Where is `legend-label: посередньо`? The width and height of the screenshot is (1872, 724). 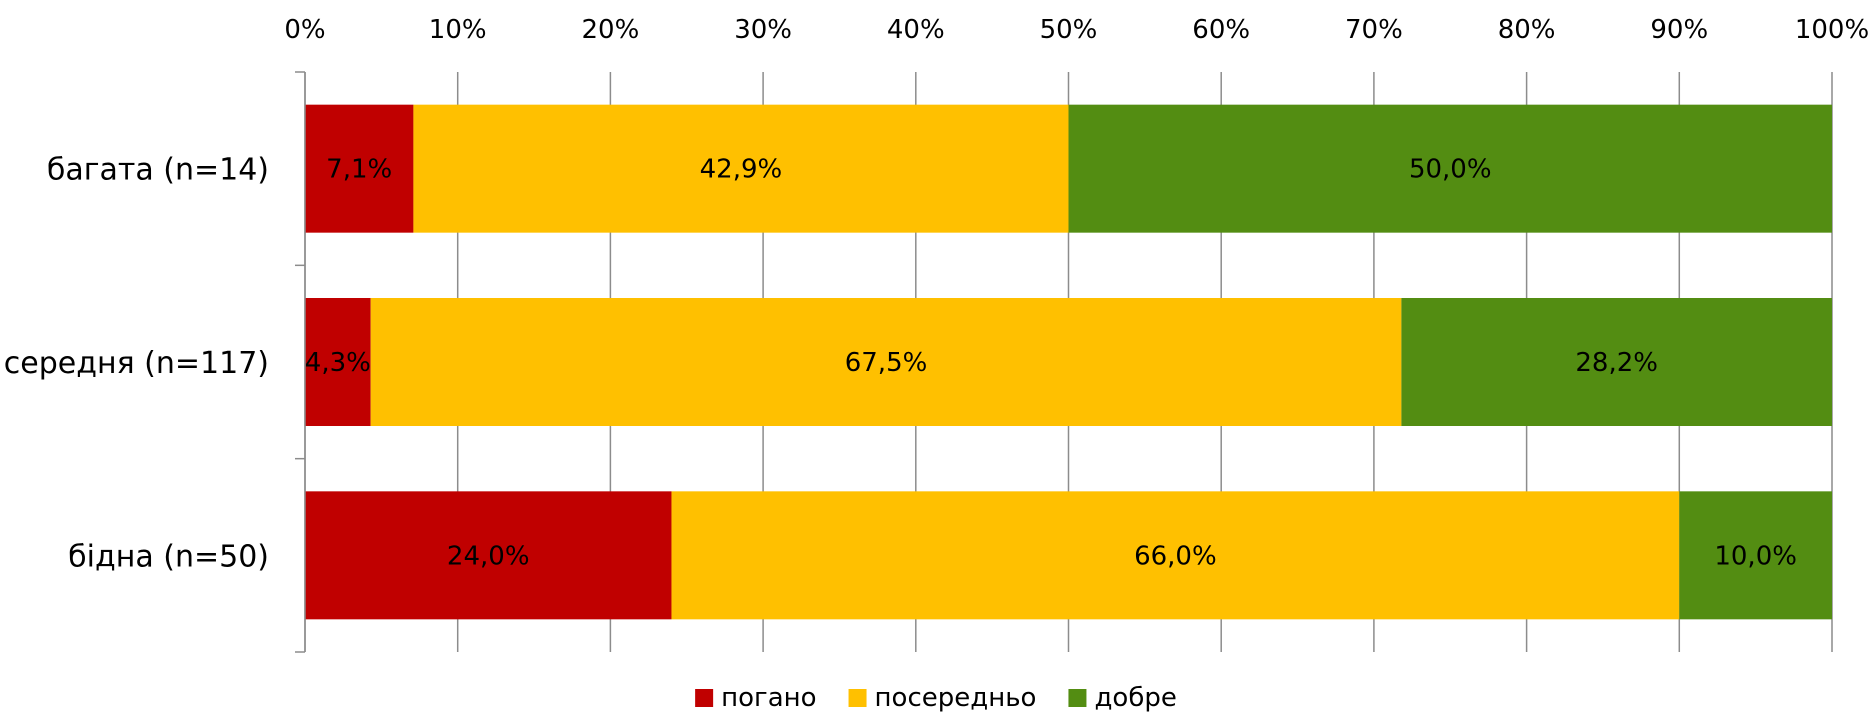 legend-label: посередньо is located at coordinates (956, 698).